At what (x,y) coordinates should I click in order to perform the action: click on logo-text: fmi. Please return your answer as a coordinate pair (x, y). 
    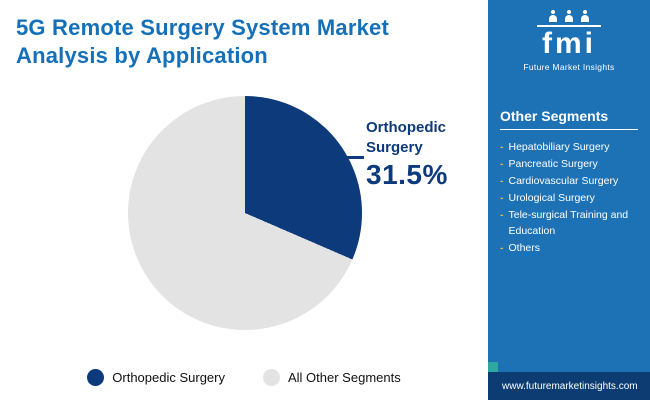
    Looking at the image, I should click on (569, 43).